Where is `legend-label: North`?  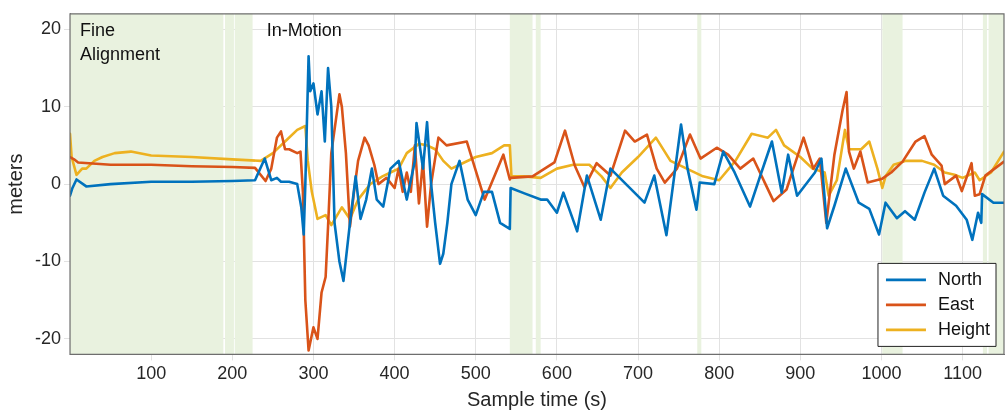
legend-label: North is located at coordinates (959, 278).